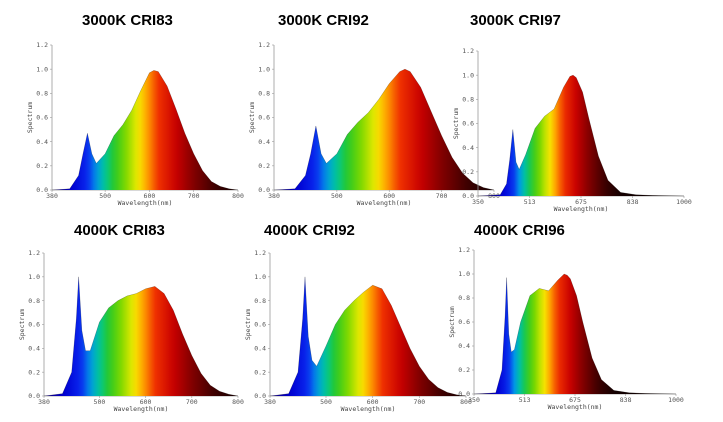 This screenshot has height=422, width=723. What do you see at coordinates (515, 20) in the screenshot?
I see `chart-title: 3000K CRI97` at bounding box center [515, 20].